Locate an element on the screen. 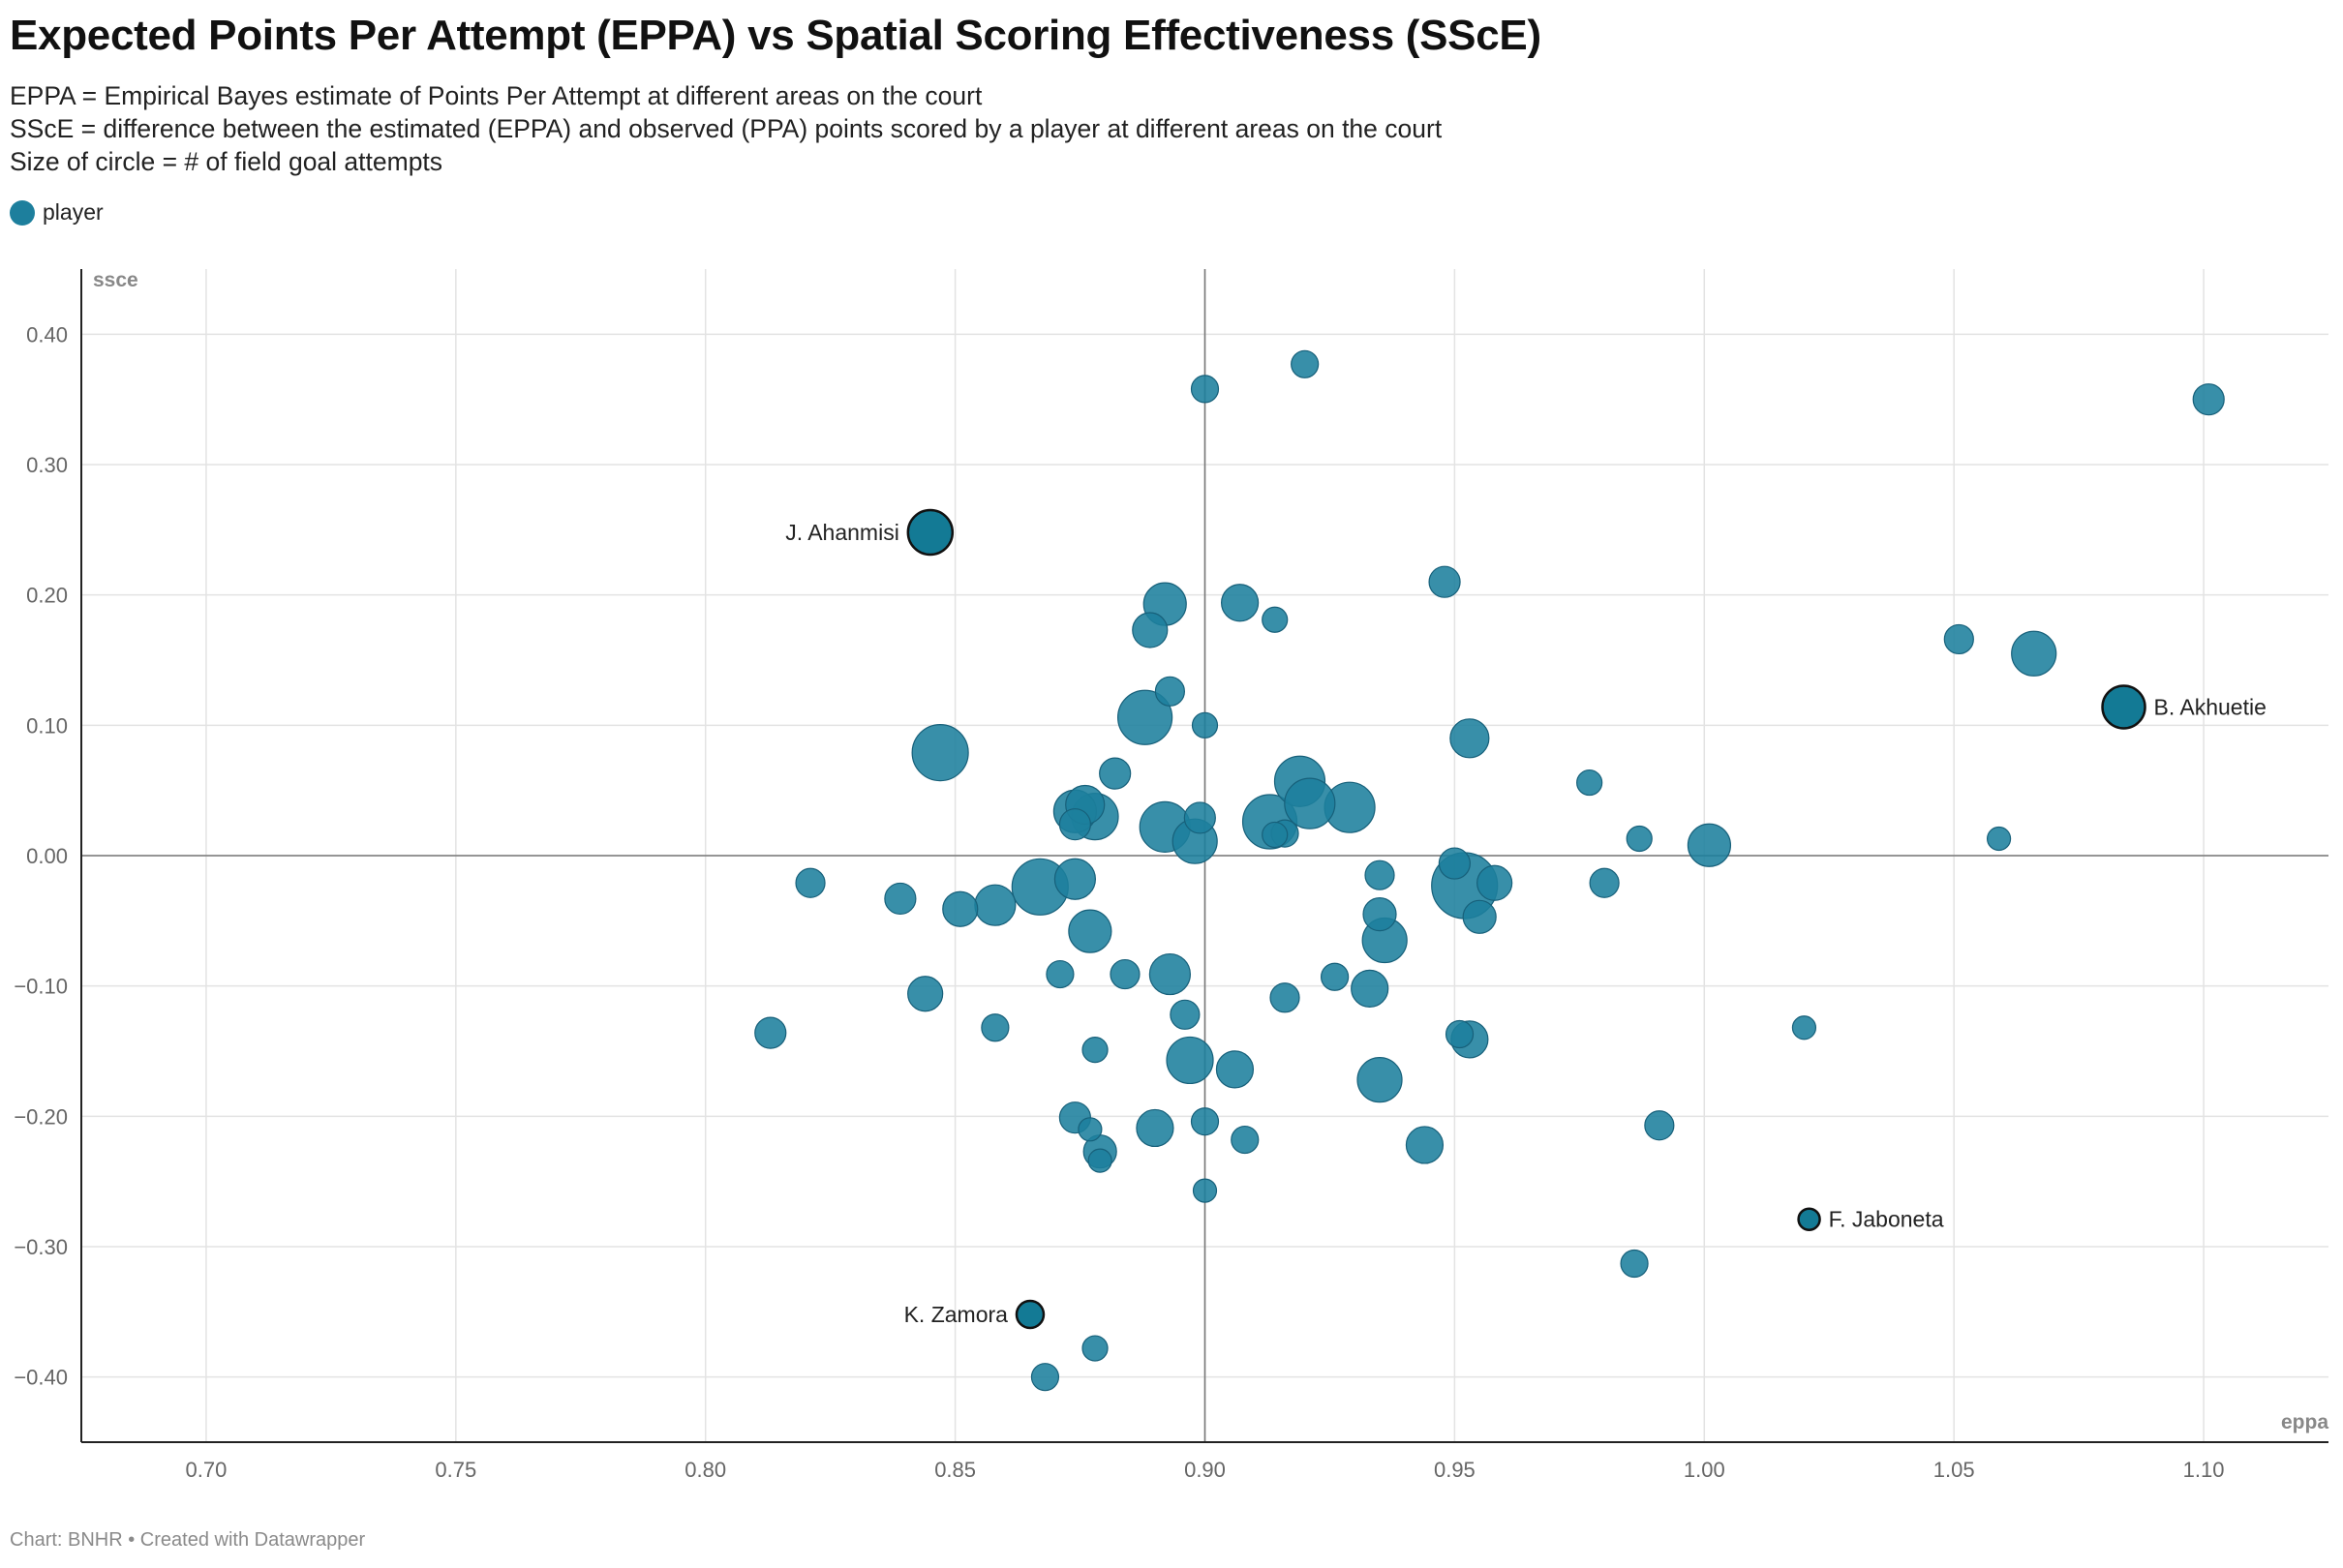 The width and height of the screenshot is (2343, 1568). x-tick-label: 1.10 is located at coordinates (2204, 1470).